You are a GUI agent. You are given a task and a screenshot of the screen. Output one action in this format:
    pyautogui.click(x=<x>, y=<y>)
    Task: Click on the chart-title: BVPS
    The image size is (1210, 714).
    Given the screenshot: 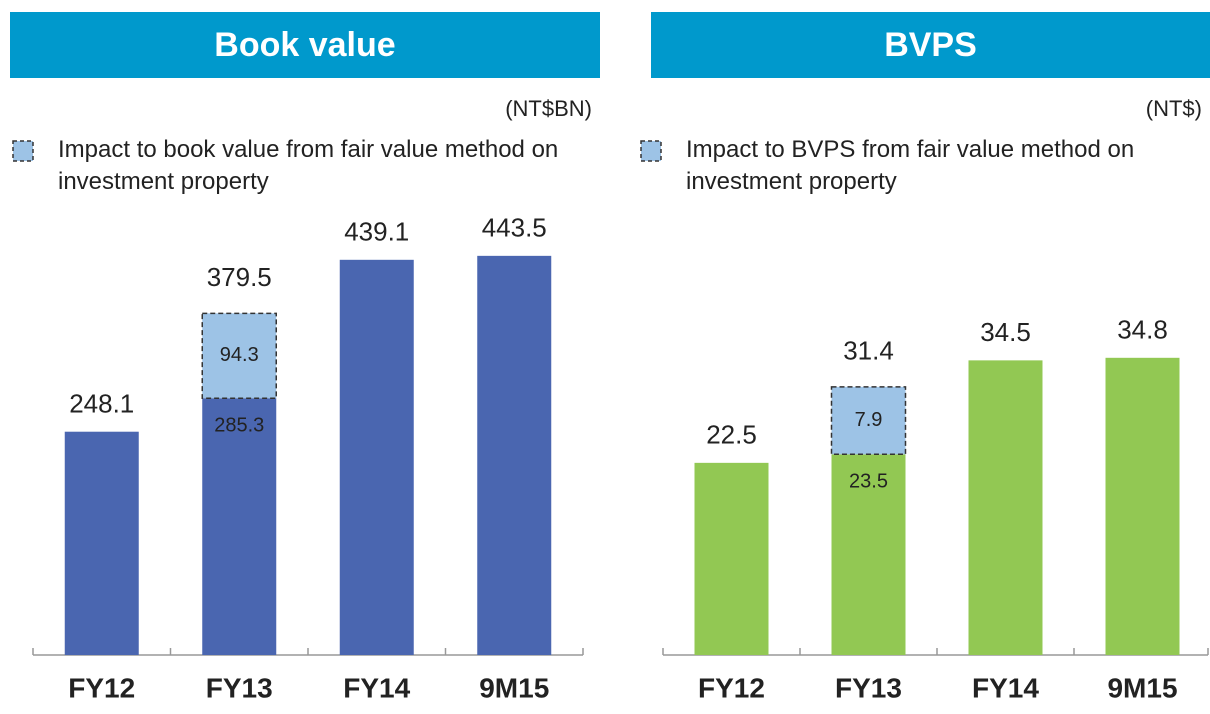 What is the action you would take?
    pyautogui.click(x=930, y=45)
    